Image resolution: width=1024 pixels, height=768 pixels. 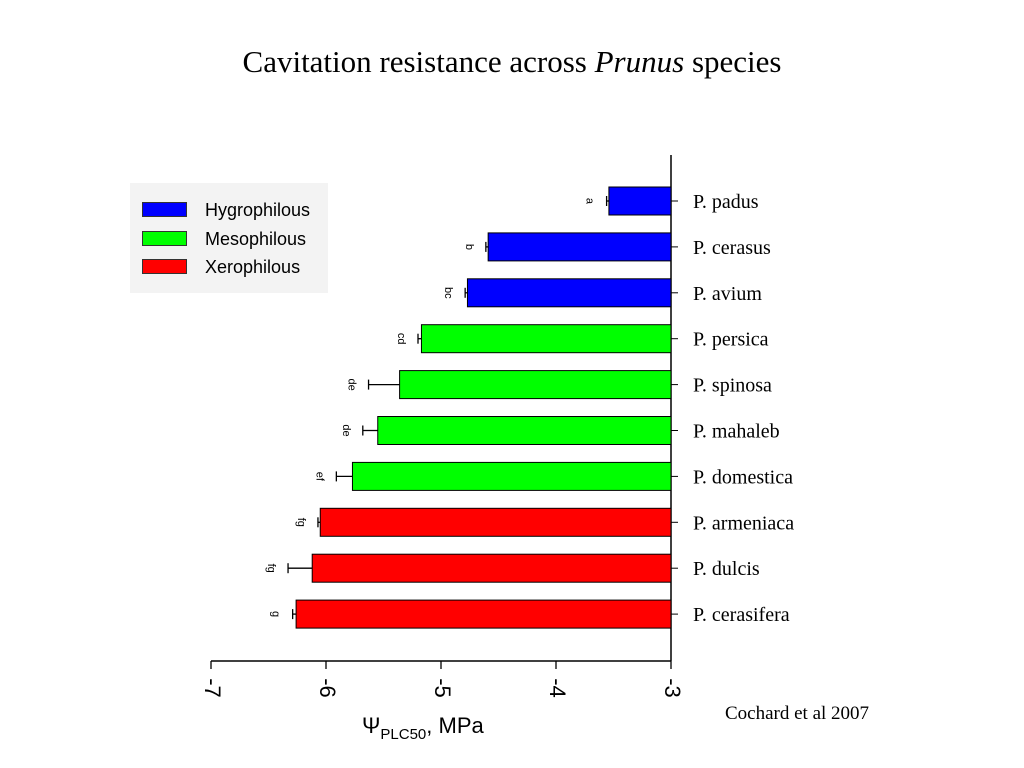 What do you see at coordinates (469, 247) in the screenshot?
I see `significance-letter-p-cerasus: b` at bounding box center [469, 247].